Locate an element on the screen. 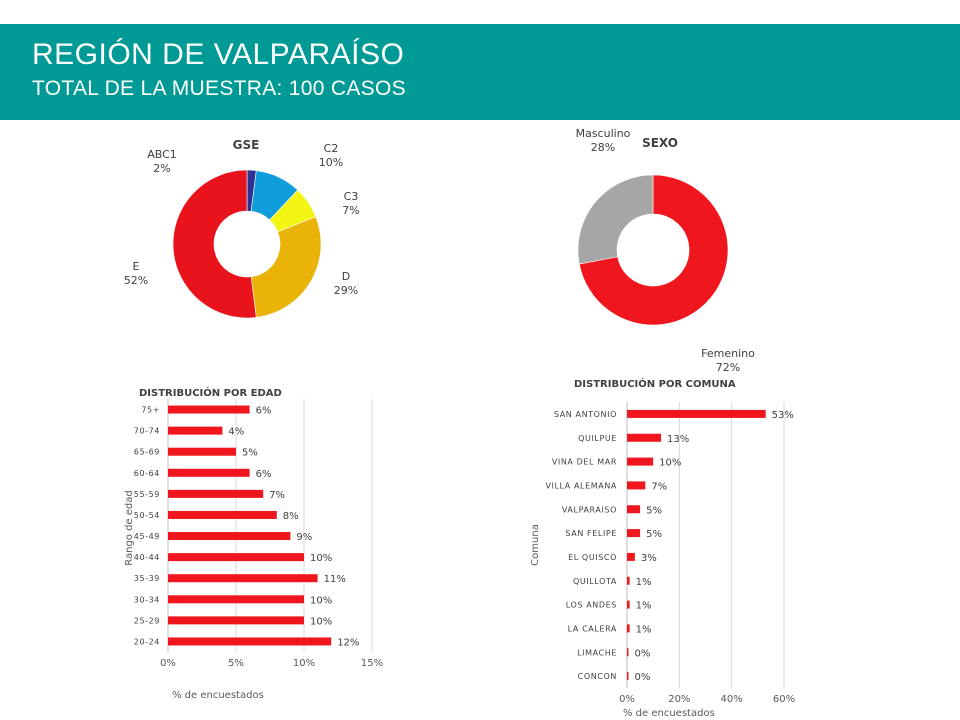 This screenshot has height=720, width=960. slice-value-gse-3: 29% is located at coordinates (346, 290).